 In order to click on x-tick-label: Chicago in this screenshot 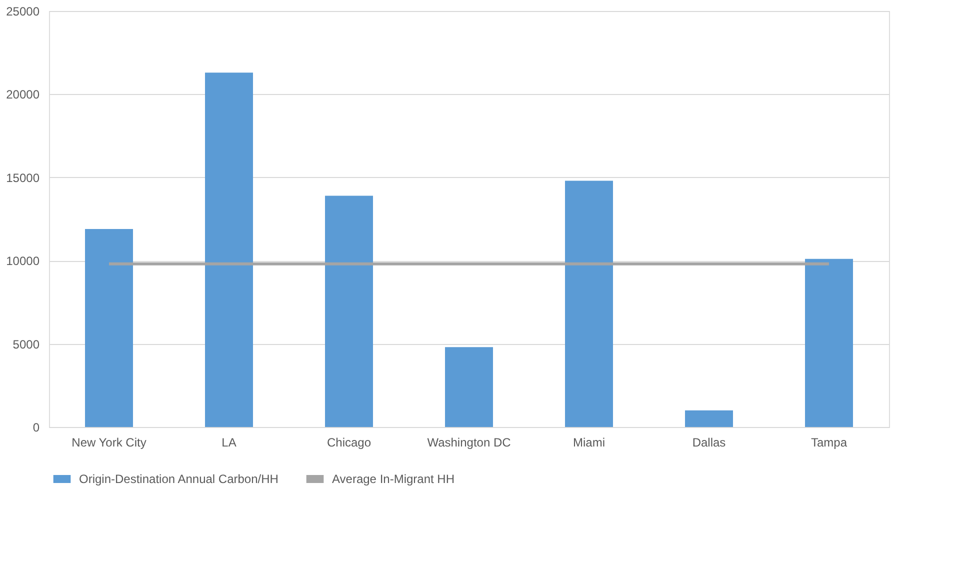, I will do `click(349, 443)`.